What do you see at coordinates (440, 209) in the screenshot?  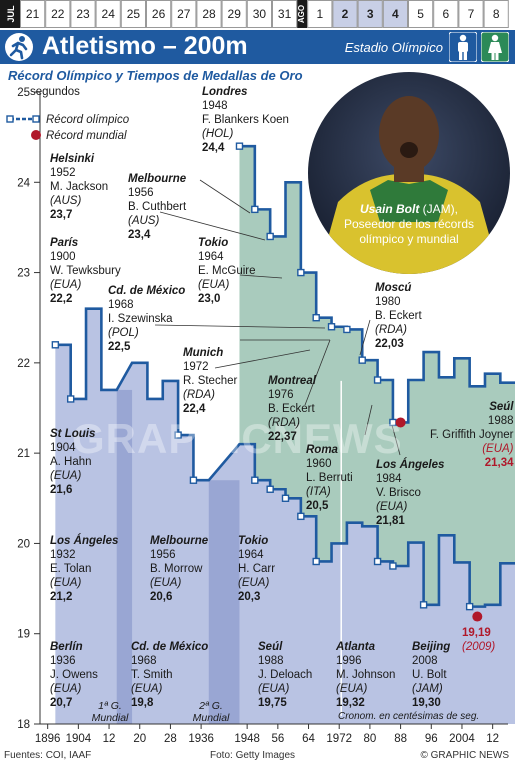 I see `caption-country: (JAM),` at bounding box center [440, 209].